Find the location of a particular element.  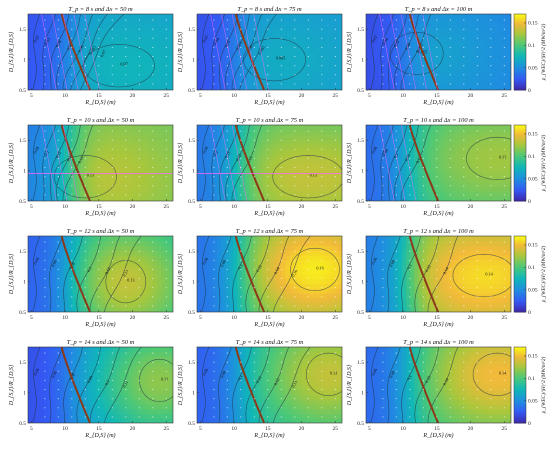

contour-label: 0.13 is located at coordinates (126, 273).